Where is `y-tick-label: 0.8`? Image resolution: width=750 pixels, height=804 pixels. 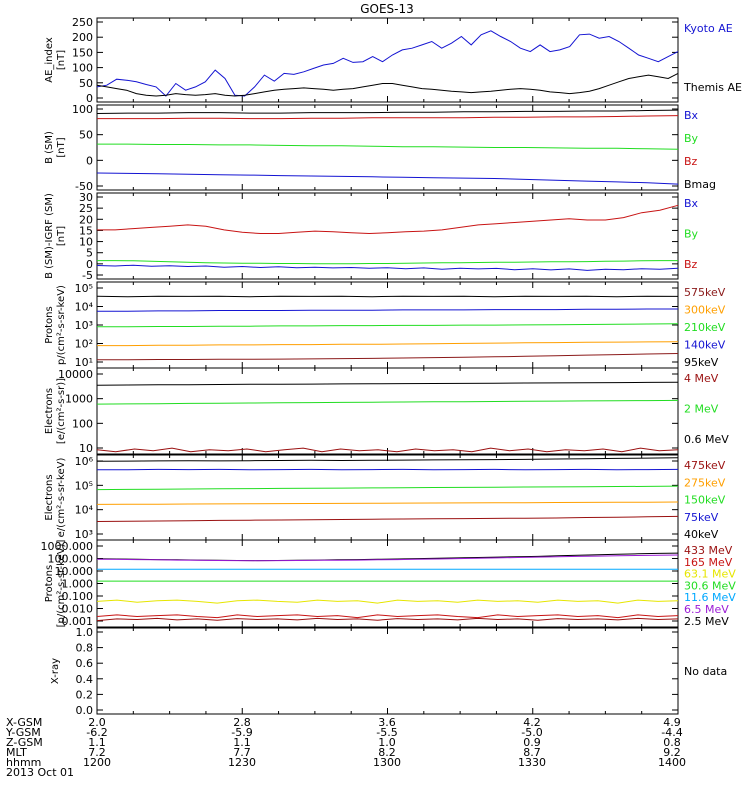
y-tick-label: 0.8 is located at coordinates (85, 648).